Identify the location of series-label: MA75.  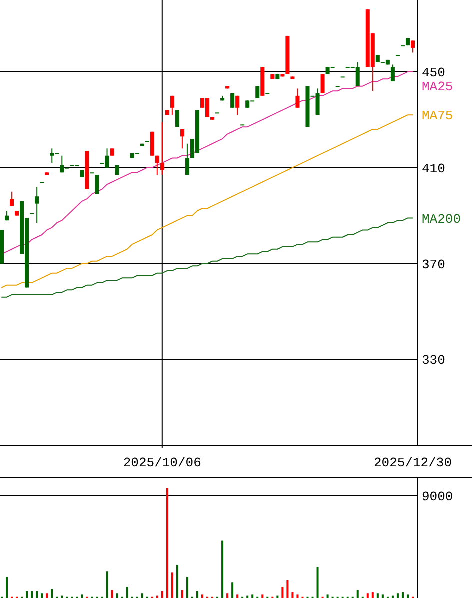
(438, 116).